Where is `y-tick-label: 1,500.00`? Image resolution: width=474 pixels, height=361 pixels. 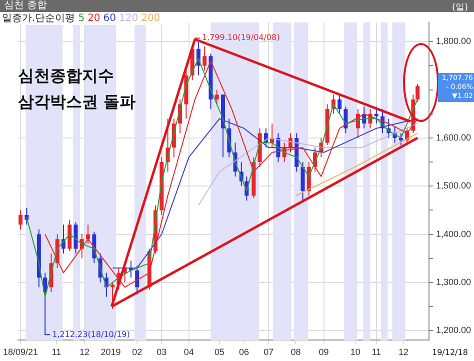 y-tick-label: 1,500.00 is located at coordinates (454, 185).